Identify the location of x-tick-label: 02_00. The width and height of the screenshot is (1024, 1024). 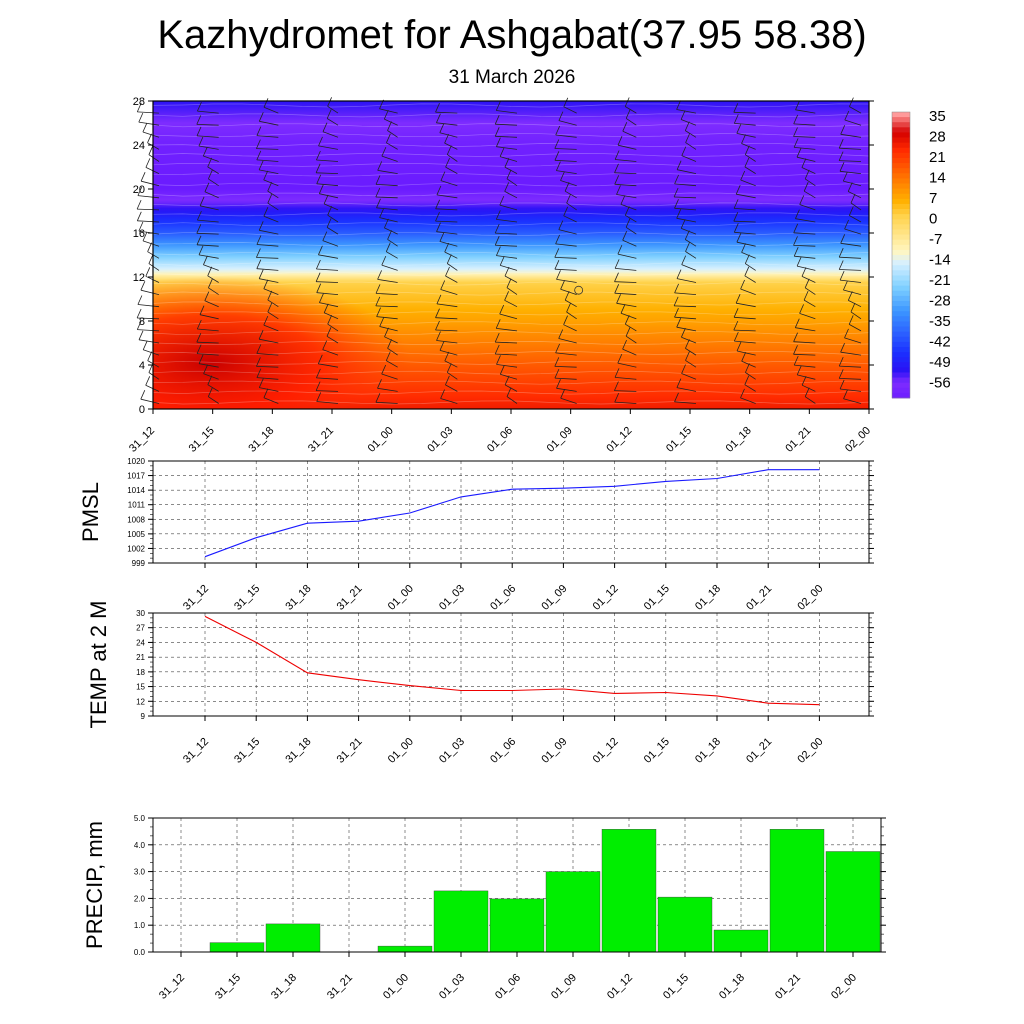
(858, 440).